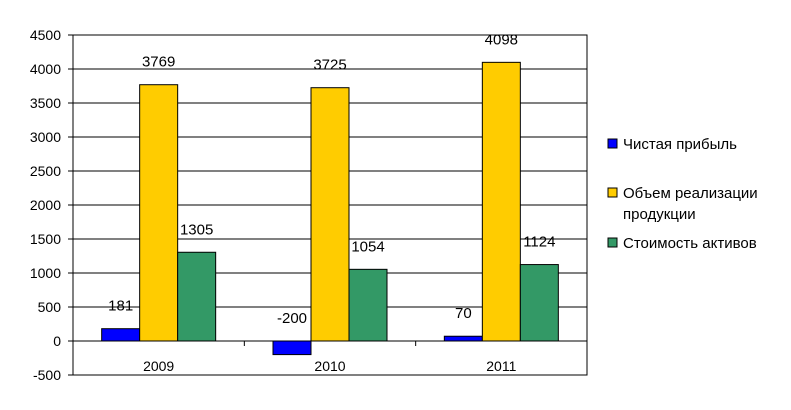 Image resolution: width=791 pixels, height=410 pixels. What do you see at coordinates (158, 366) in the screenshot?
I see `x-tick-label: 2009` at bounding box center [158, 366].